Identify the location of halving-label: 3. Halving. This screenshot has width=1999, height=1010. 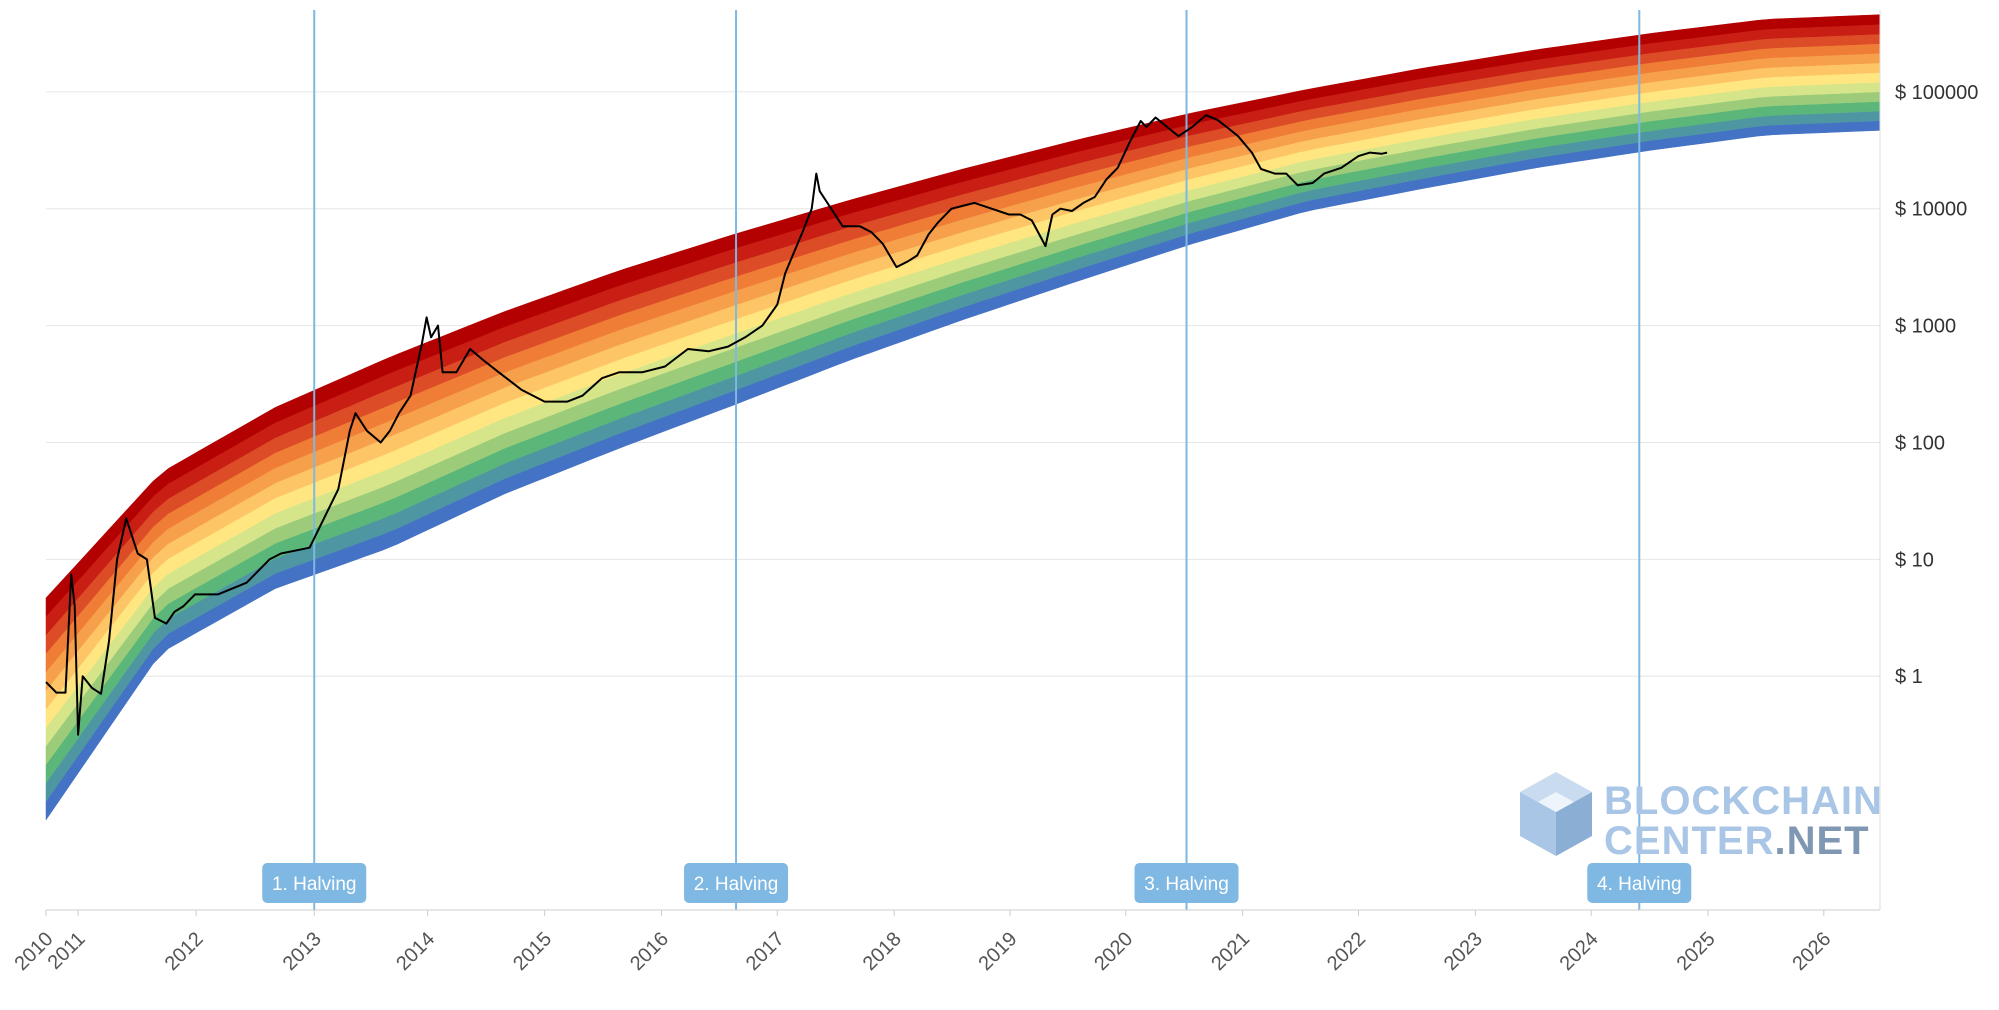
(1186, 883).